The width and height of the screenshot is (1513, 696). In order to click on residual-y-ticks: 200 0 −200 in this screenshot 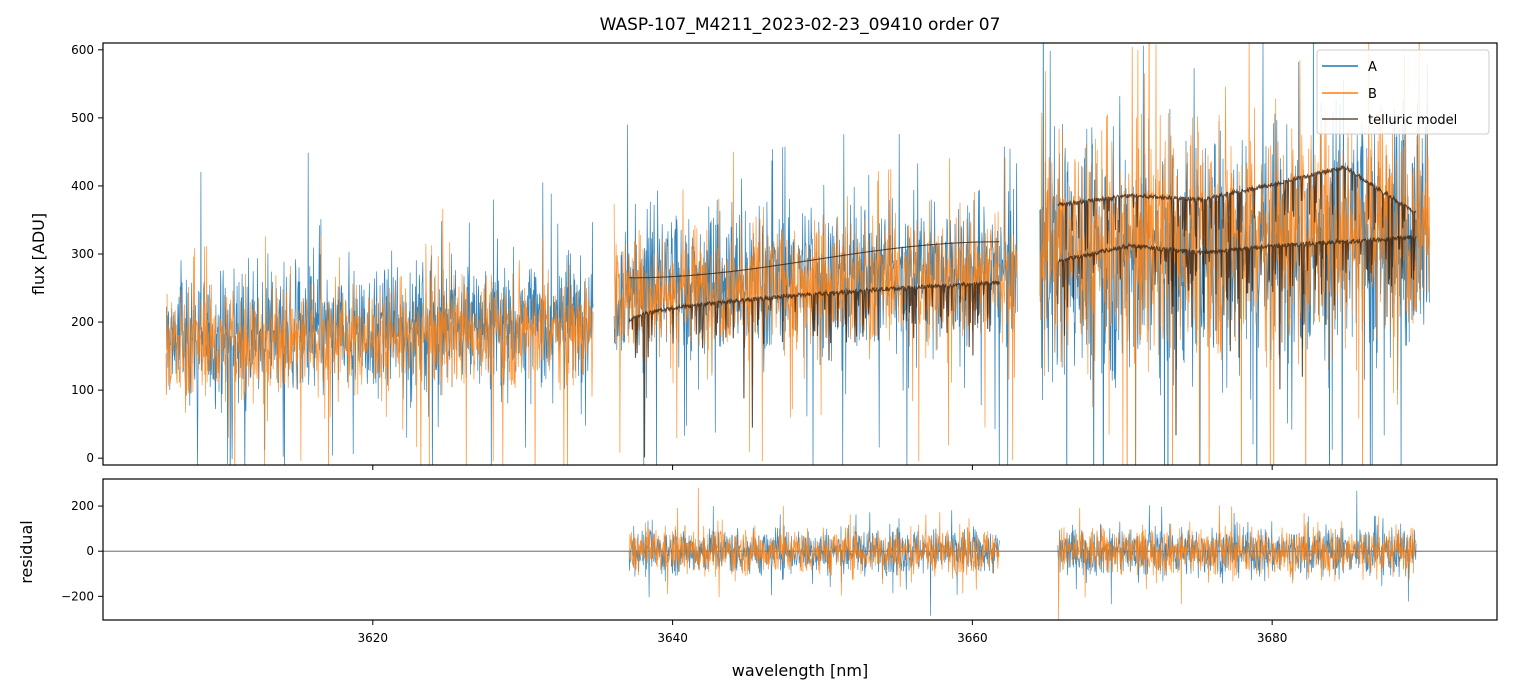, I will do `click(82, 551)`.